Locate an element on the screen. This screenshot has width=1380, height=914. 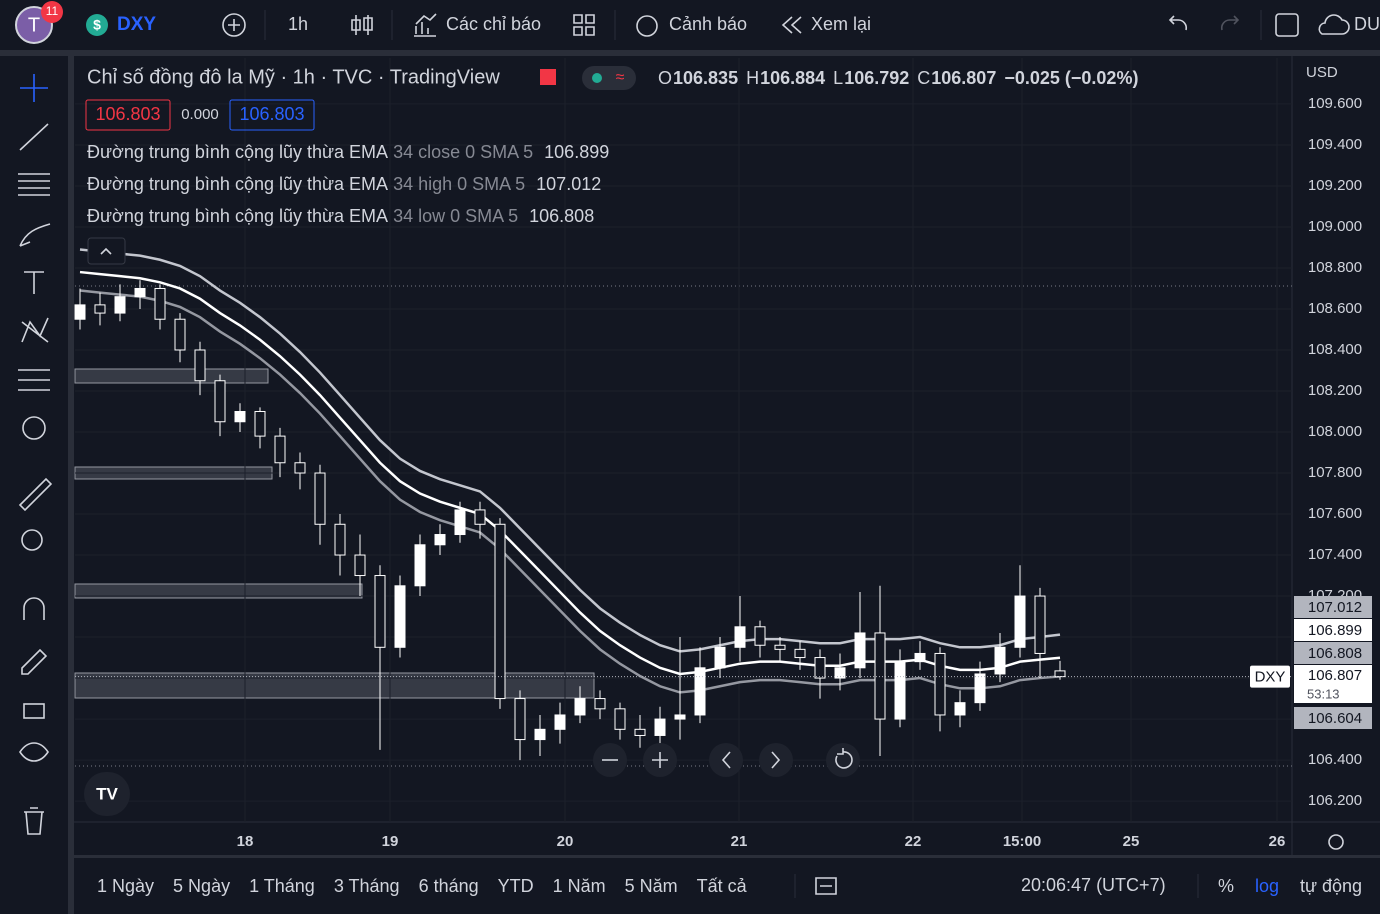
brush-tool is located at coordinates (35, 235).